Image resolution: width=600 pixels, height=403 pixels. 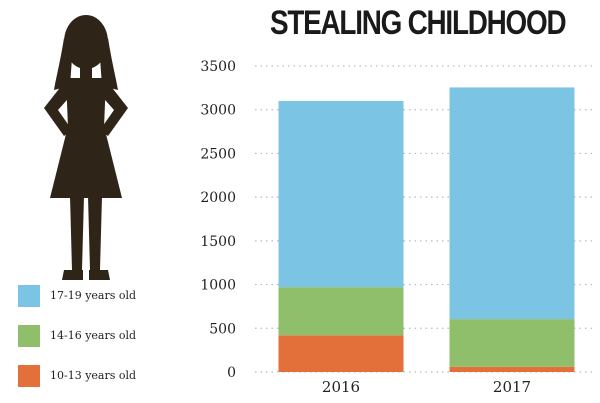 What do you see at coordinates (222, 329) in the screenshot?
I see `y-tick-label: 500` at bounding box center [222, 329].